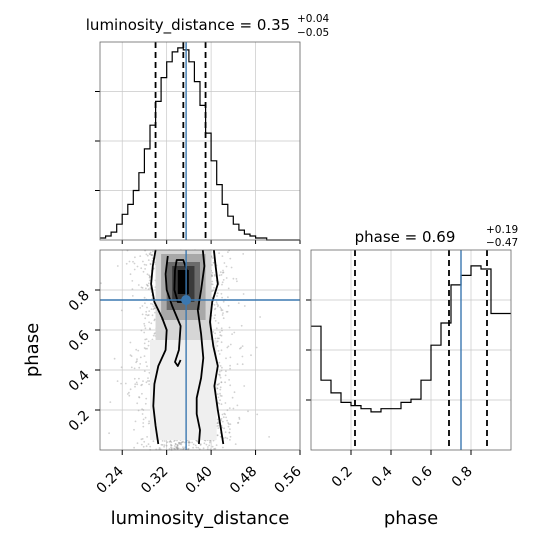  I want to click on luminosity-distance-histogram-step, so click(200, 144).